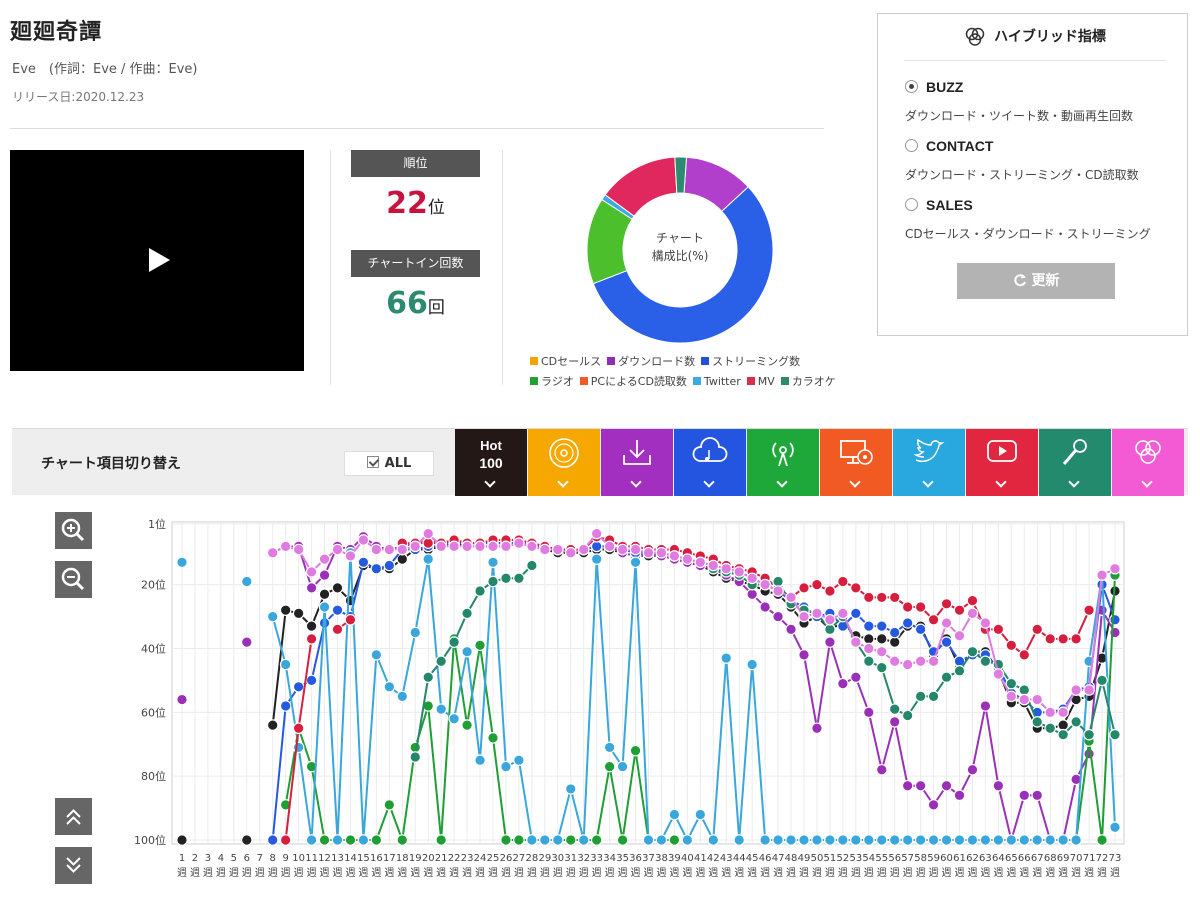  What do you see at coordinates (939, 205) in the screenshot?
I see `radio-sales: SALES` at bounding box center [939, 205].